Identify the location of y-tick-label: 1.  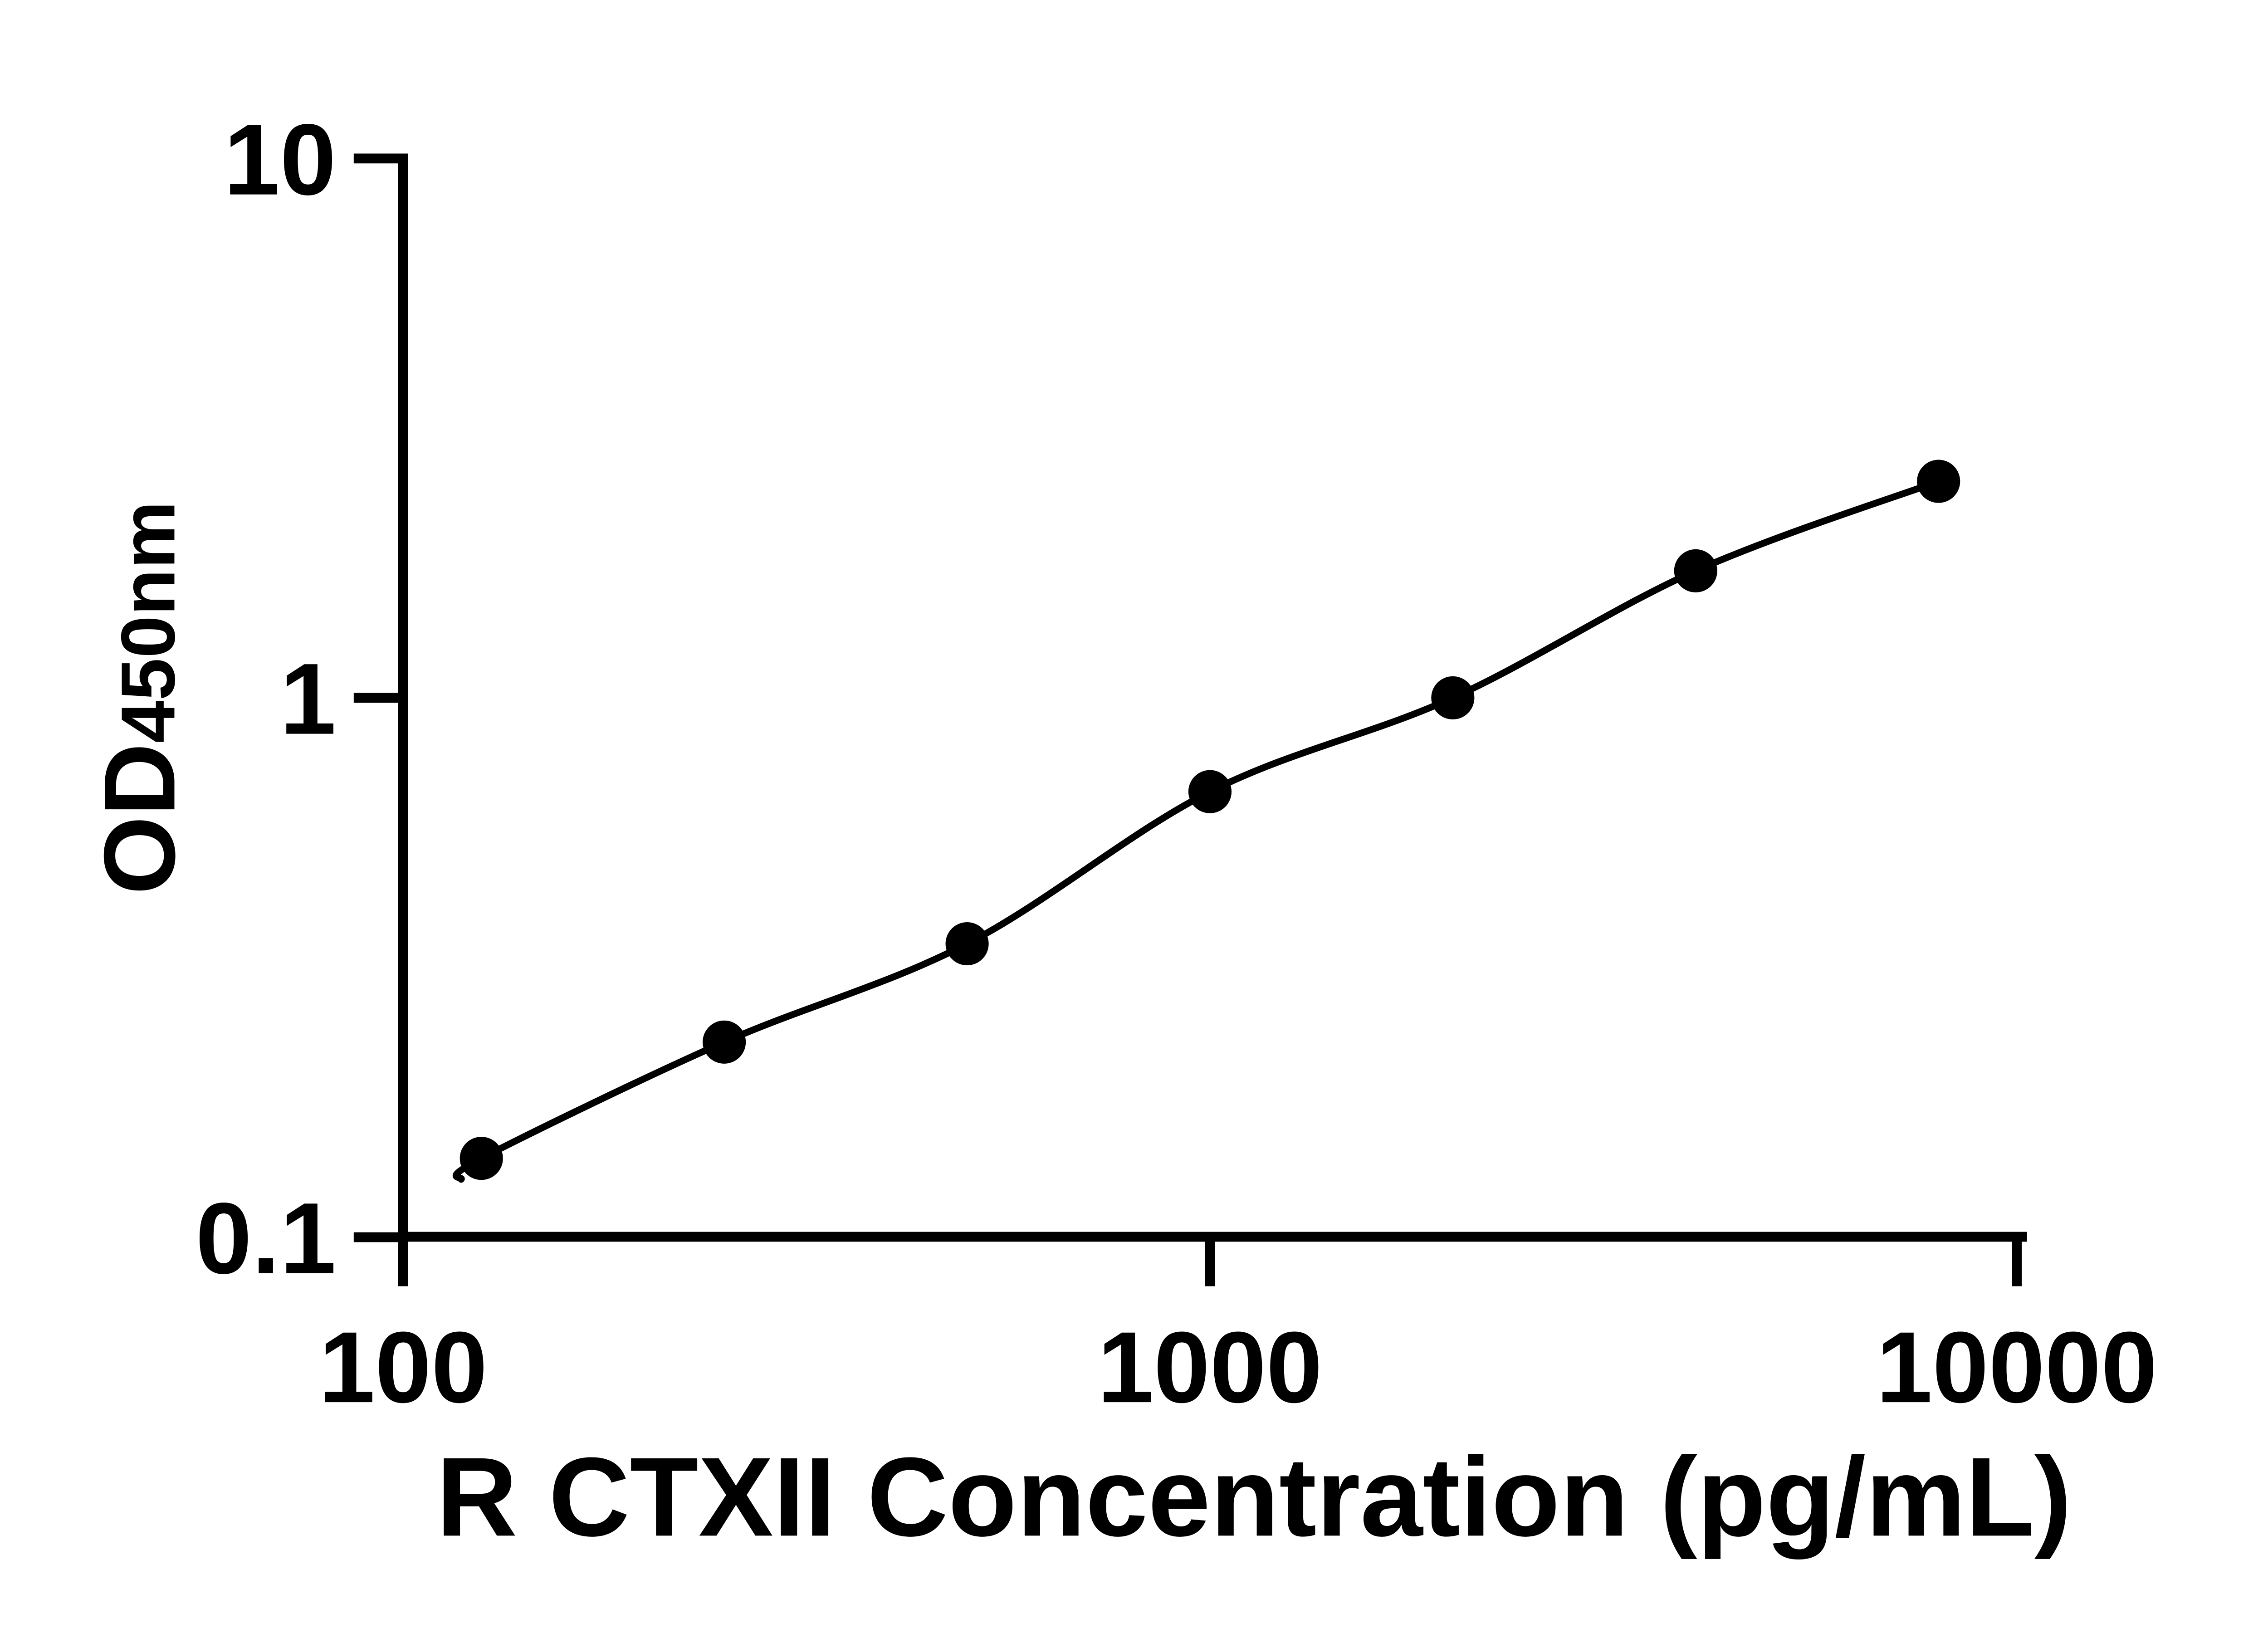
(308, 699).